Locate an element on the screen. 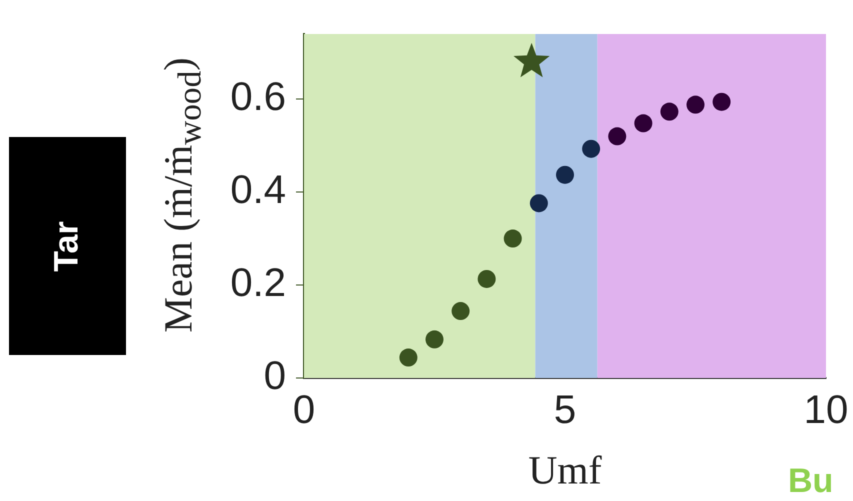 This screenshot has height=501, width=853. y-tick-label: 0 is located at coordinates (275, 376).